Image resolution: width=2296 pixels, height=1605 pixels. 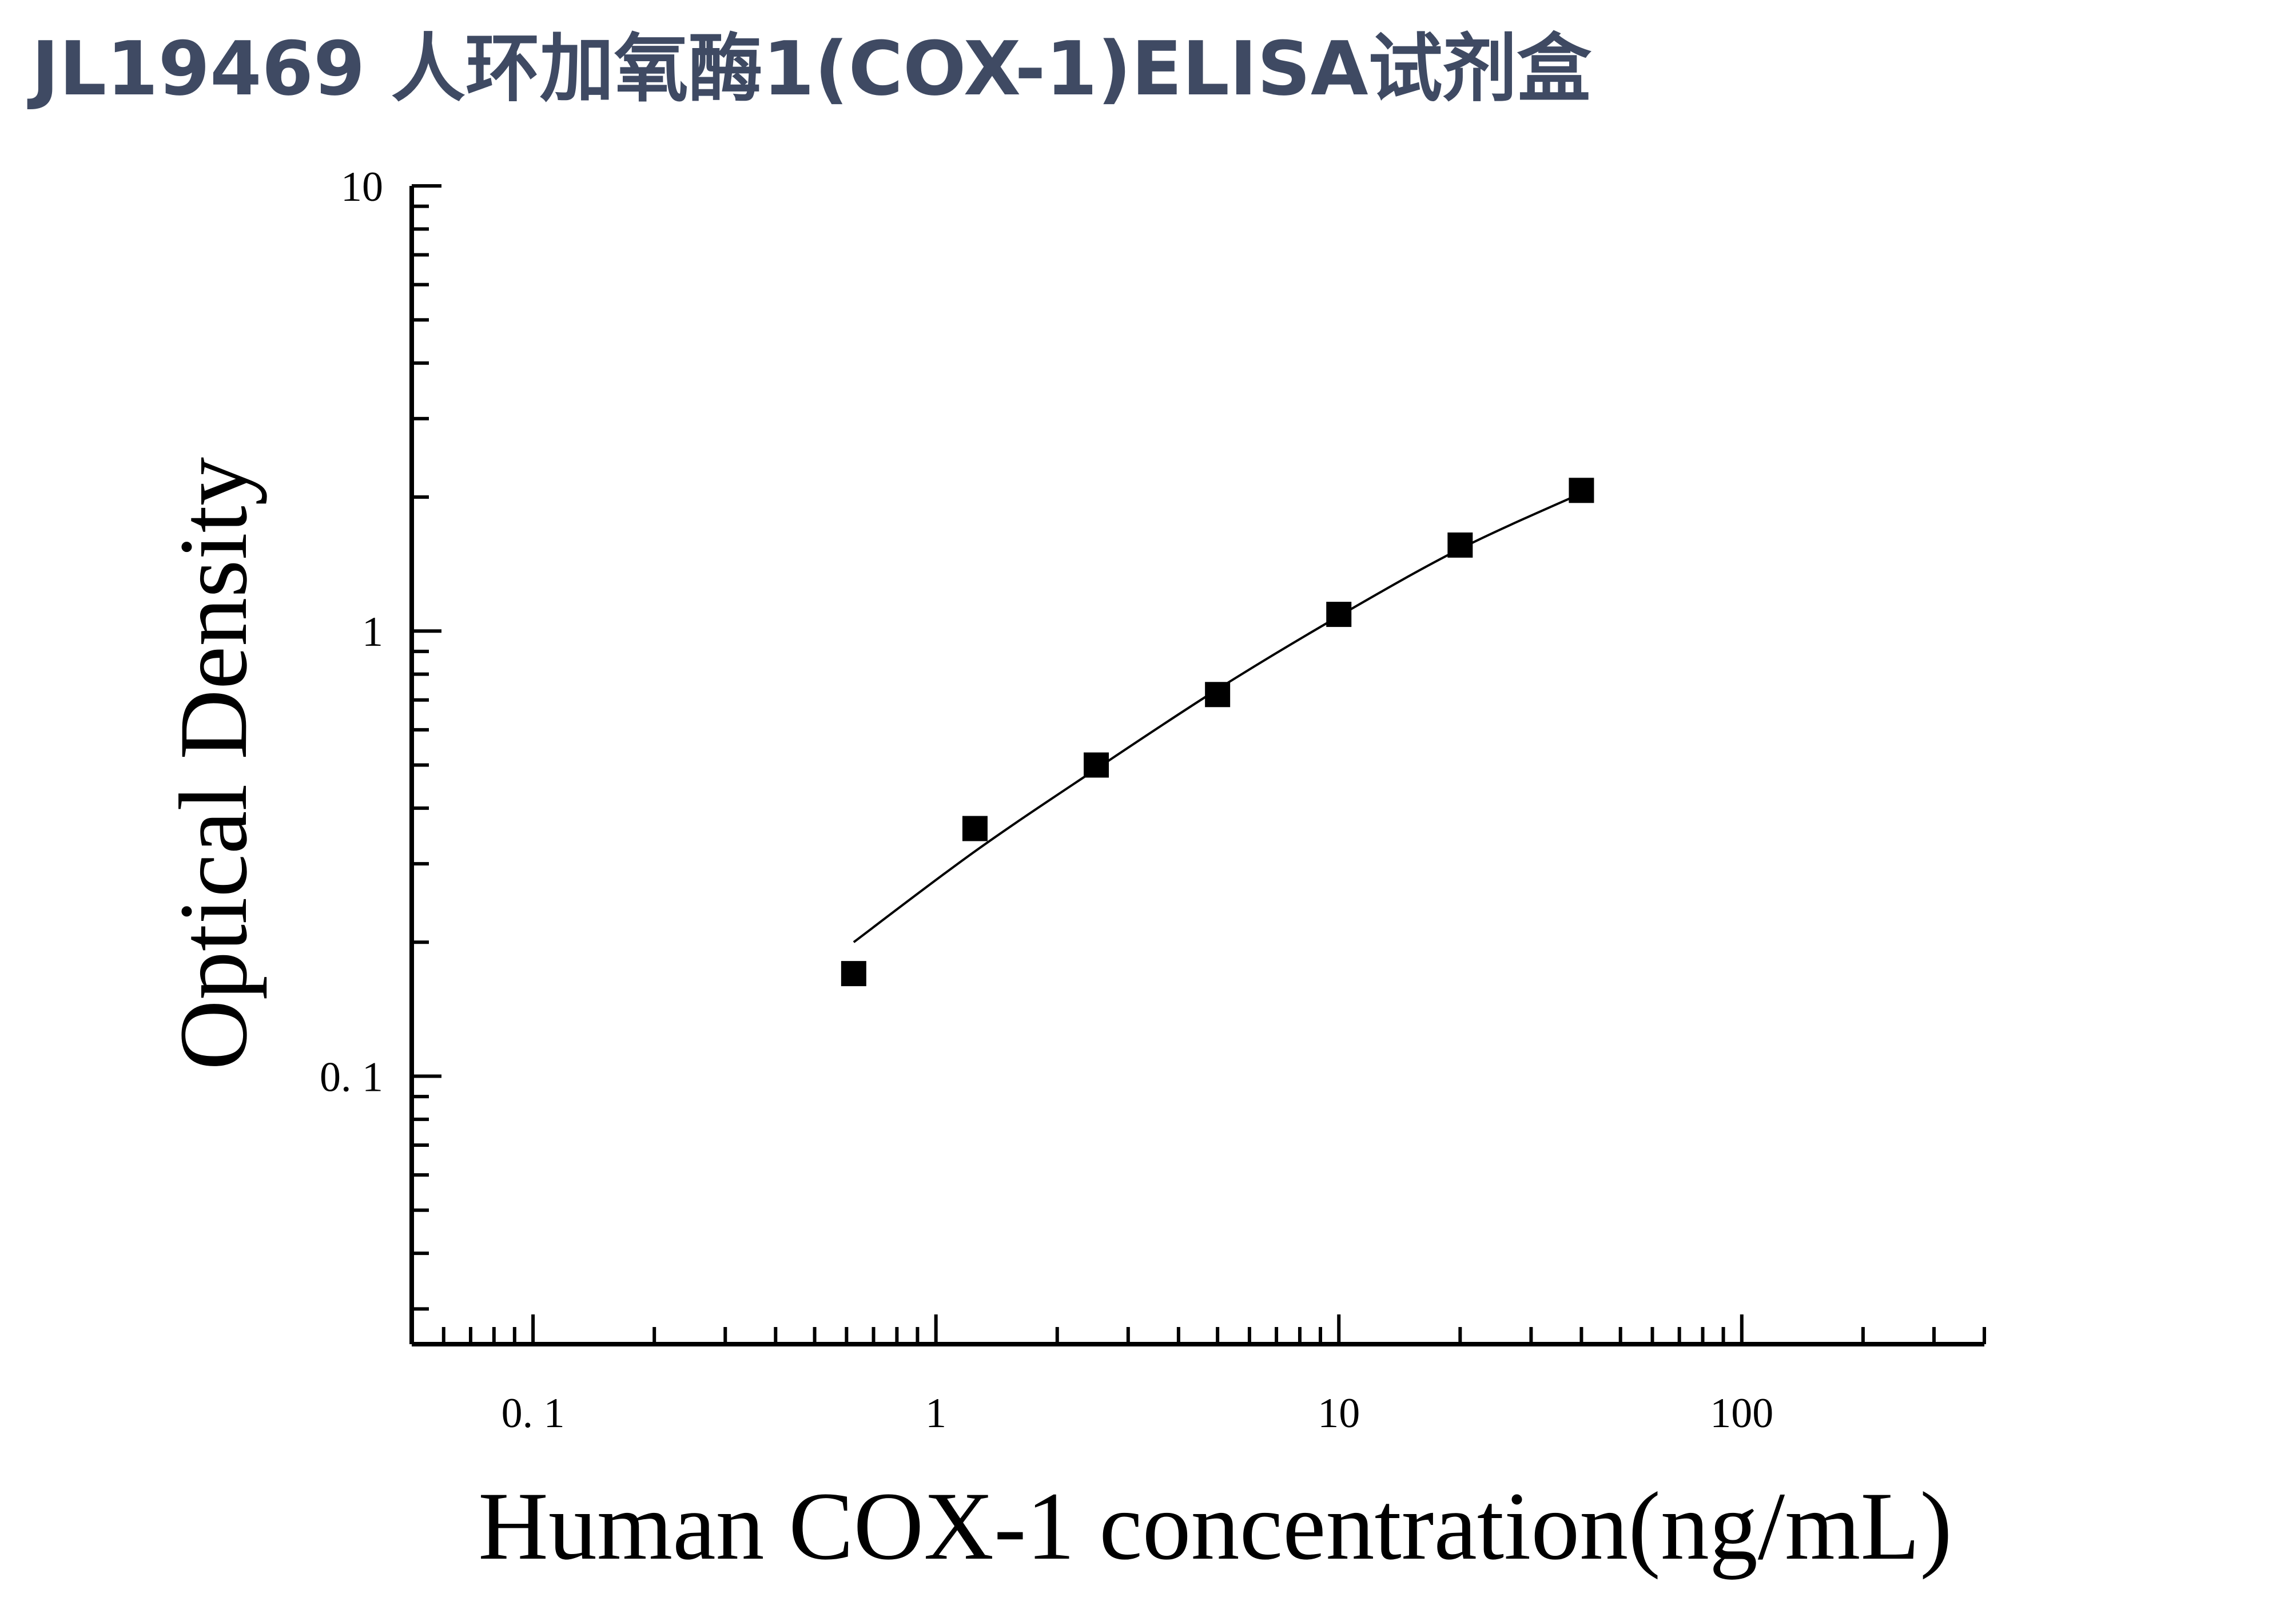 What do you see at coordinates (811, 68) in the screenshot?
I see `page-title: JL19469 人环加氧酶1(COX-1)ELISA试剂盒` at bounding box center [811, 68].